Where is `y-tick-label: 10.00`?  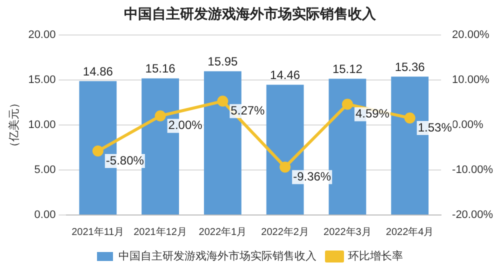
y-tick-label: 10.00 is located at coordinates (42, 124).